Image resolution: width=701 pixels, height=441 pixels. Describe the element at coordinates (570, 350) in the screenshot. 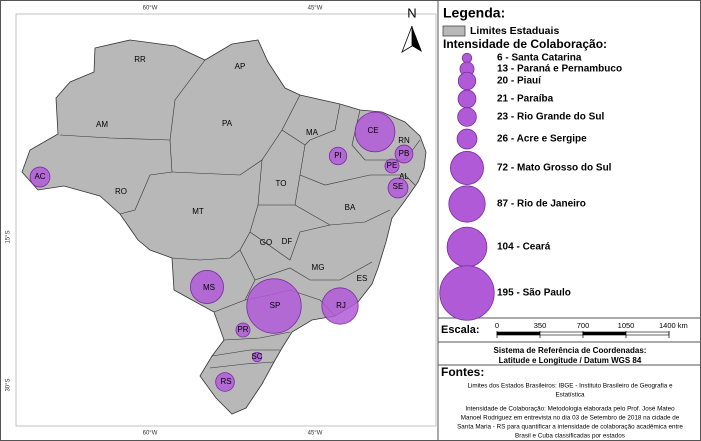

I see `reference-title: Sistema de Referência de Coordenadas:` at that location.